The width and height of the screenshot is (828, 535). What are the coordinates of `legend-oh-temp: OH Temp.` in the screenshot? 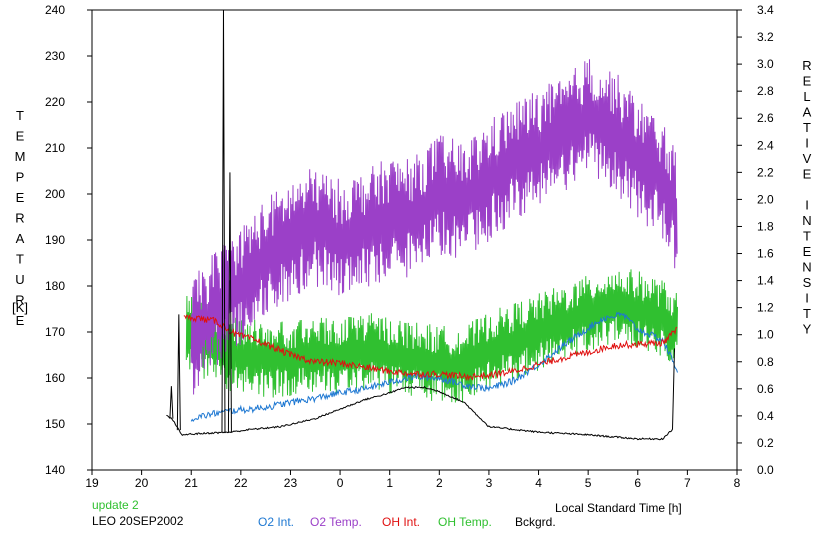 It's located at (465, 522).